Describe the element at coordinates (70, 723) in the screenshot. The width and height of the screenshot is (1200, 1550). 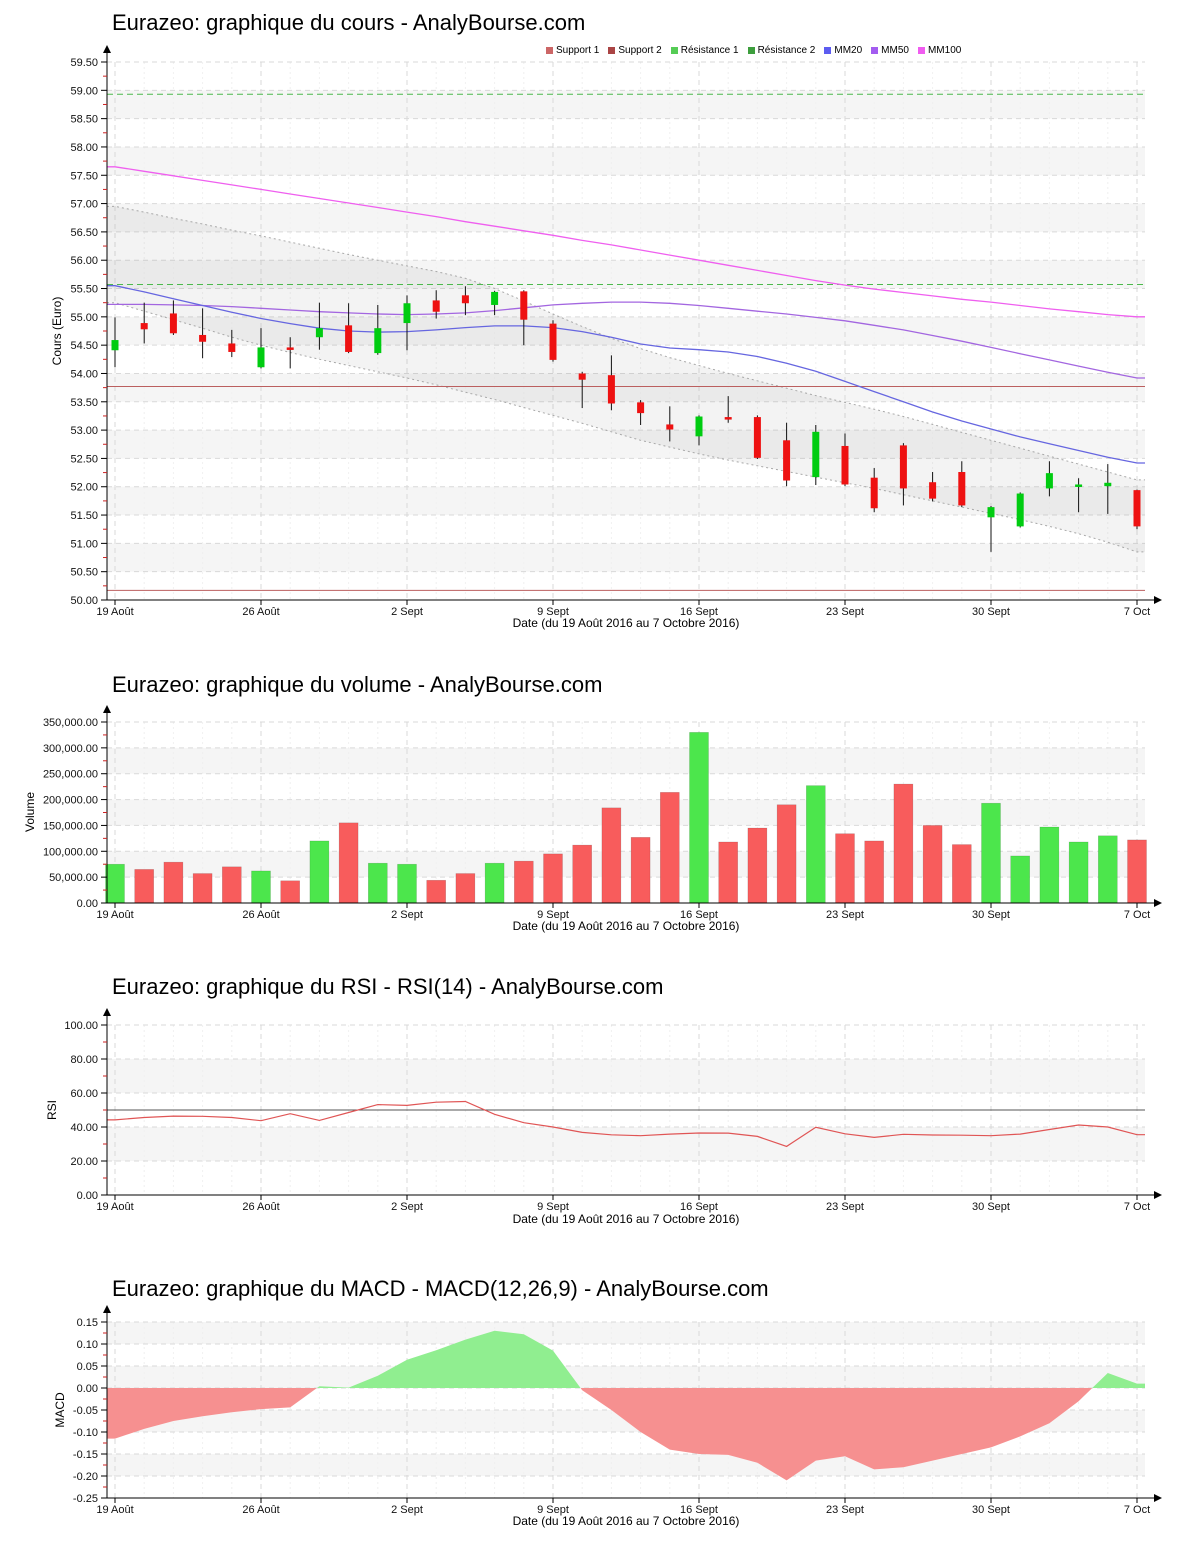
I see `svg-text: 350,000.00` at that location.